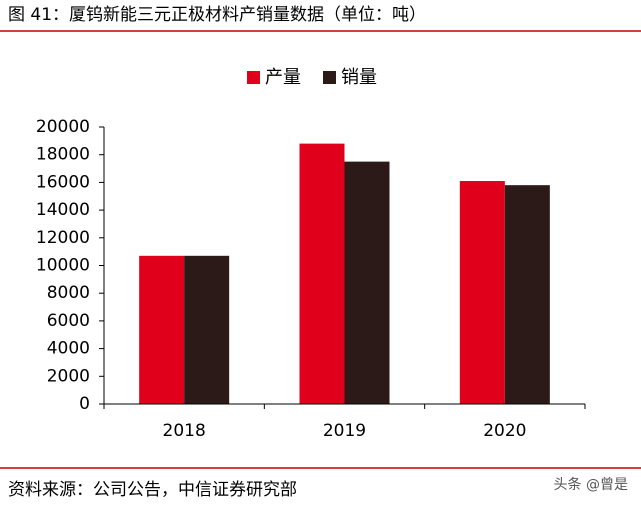 This screenshot has width=641, height=509. What do you see at coordinates (68, 376) in the screenshot?
I see `y-tick-label: 2000` at bounding box center [68, 376].